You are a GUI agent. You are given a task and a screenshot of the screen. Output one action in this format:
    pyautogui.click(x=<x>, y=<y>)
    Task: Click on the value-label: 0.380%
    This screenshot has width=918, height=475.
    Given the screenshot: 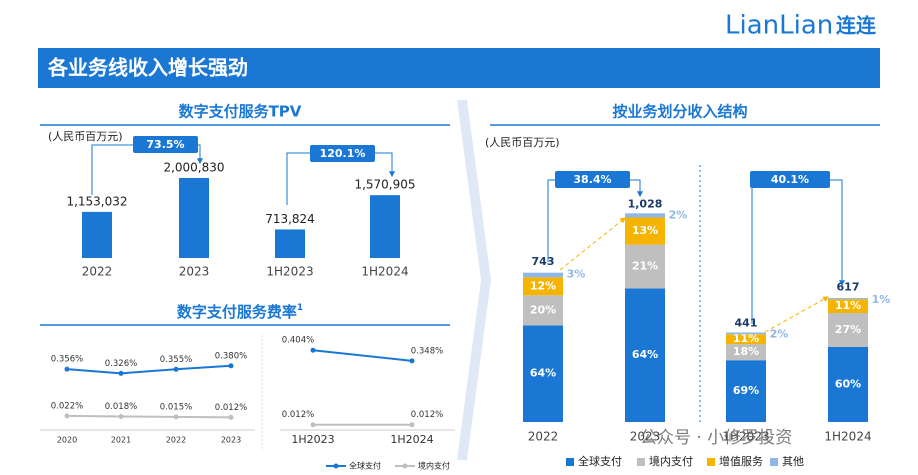 What is the action you would take?
    pyautogui.click(x=231, y=356)
    